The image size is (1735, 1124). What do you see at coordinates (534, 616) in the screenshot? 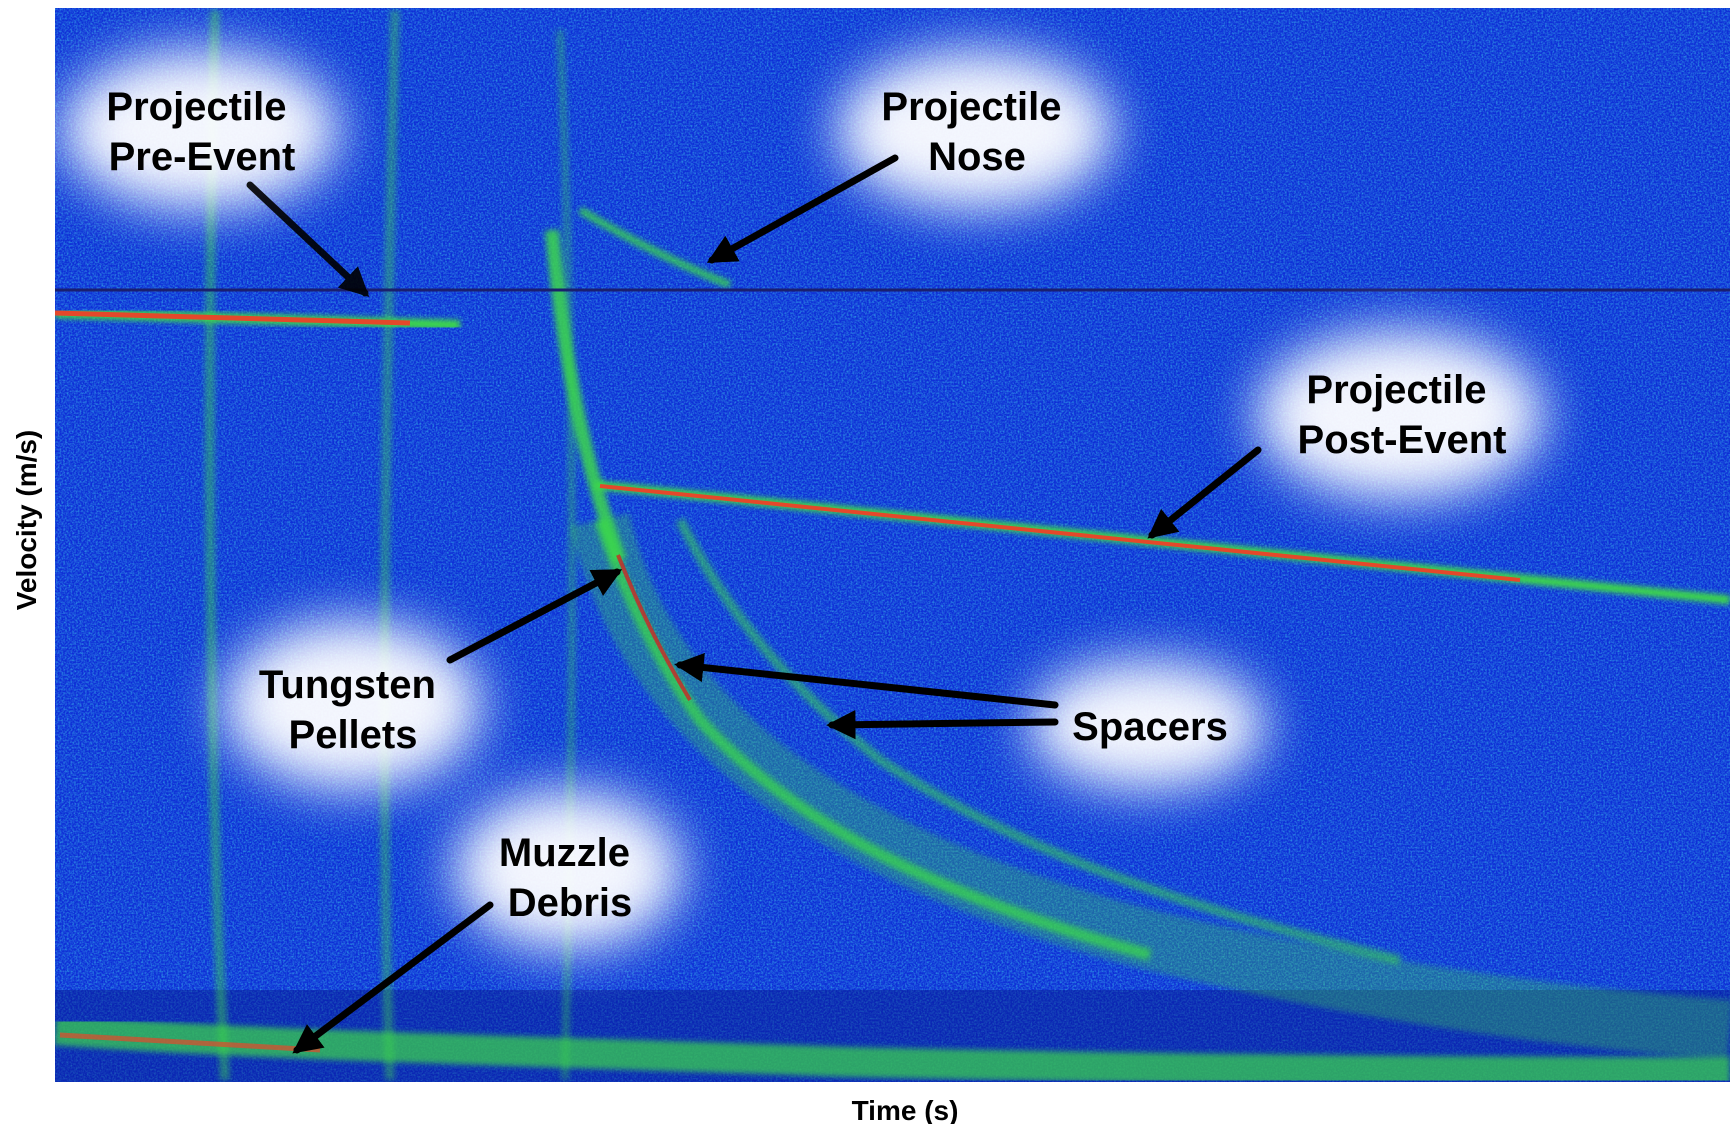
I see `arrow-tungsten-pellets` at bounding box center [534, 616].